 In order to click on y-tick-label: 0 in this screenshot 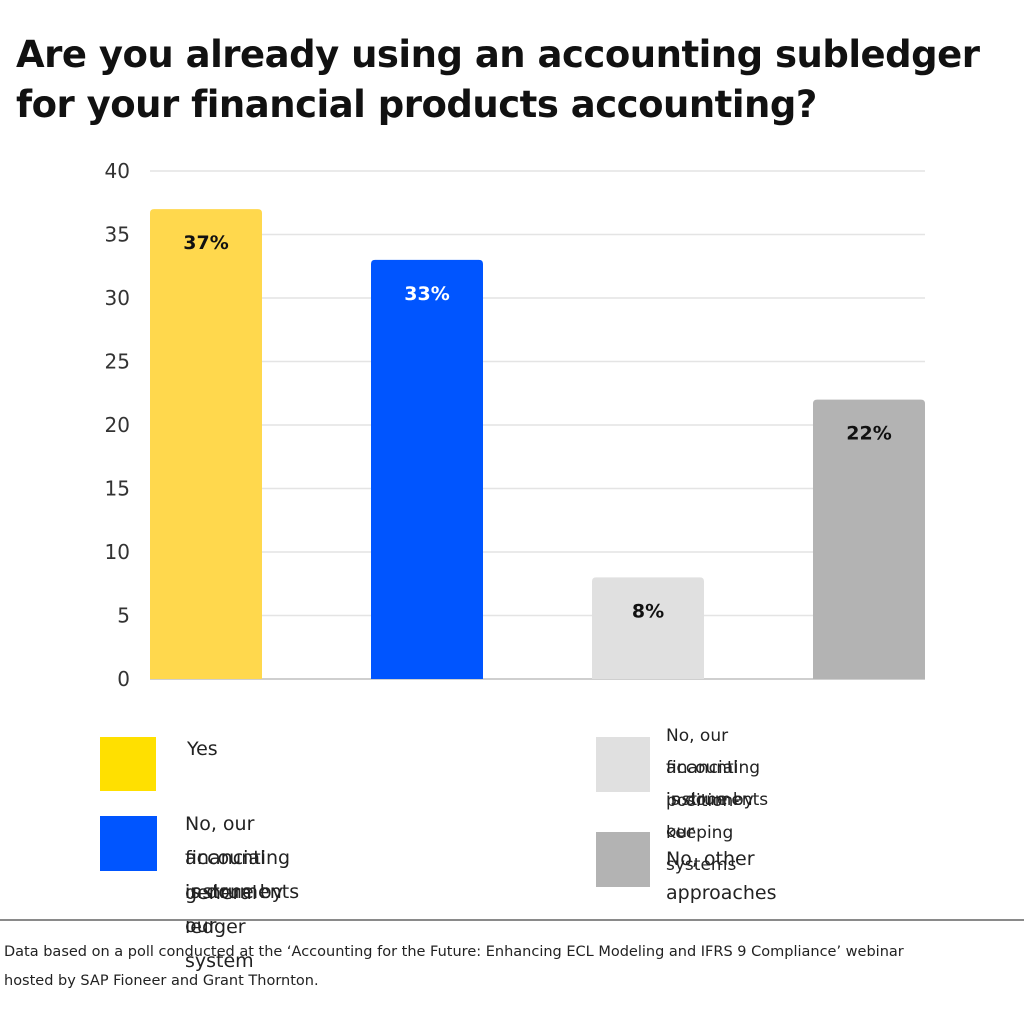, I will do `click(123, 679)`.